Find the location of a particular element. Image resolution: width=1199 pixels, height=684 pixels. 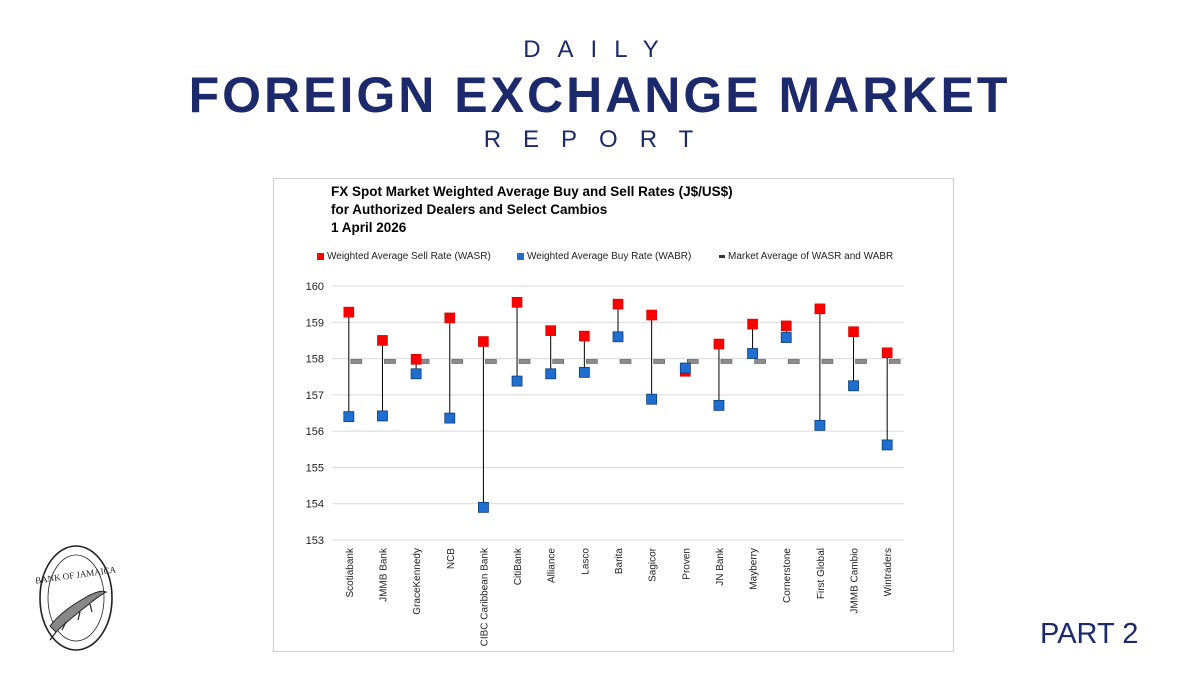

y-tick-label: 153 is located at coordinates (315, 541).